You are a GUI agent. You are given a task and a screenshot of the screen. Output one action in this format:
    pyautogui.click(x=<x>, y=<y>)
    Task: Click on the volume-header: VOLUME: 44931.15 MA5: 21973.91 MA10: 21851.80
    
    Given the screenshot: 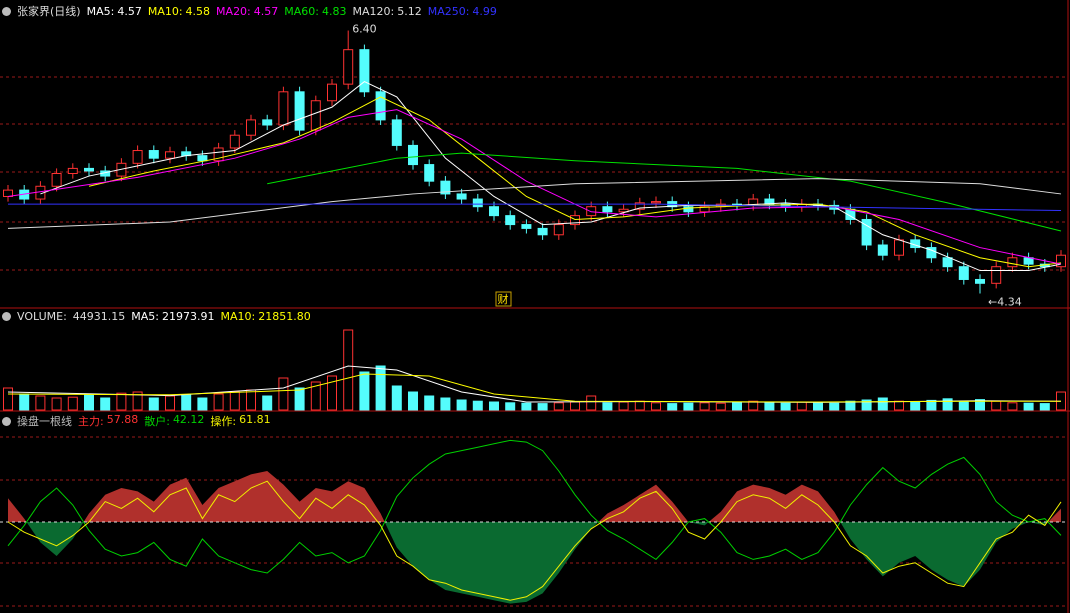 What is the action you would take?
    pyautogui.click(x=156, y=316)
    